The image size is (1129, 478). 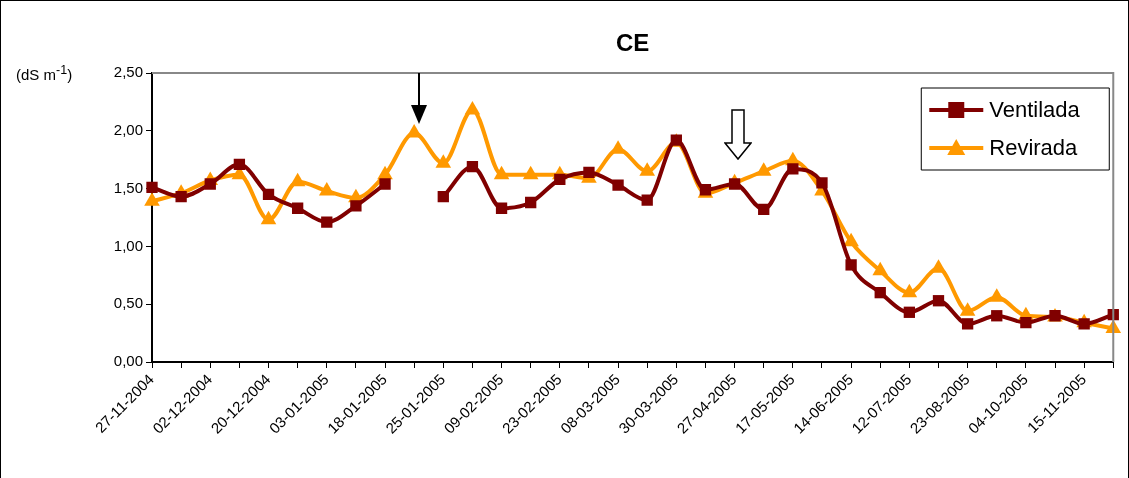 What do you see at coordinates (1035, 110) in the screenshot?
I see `legend-label: Ventilada` at bounding box center [1035, 110].